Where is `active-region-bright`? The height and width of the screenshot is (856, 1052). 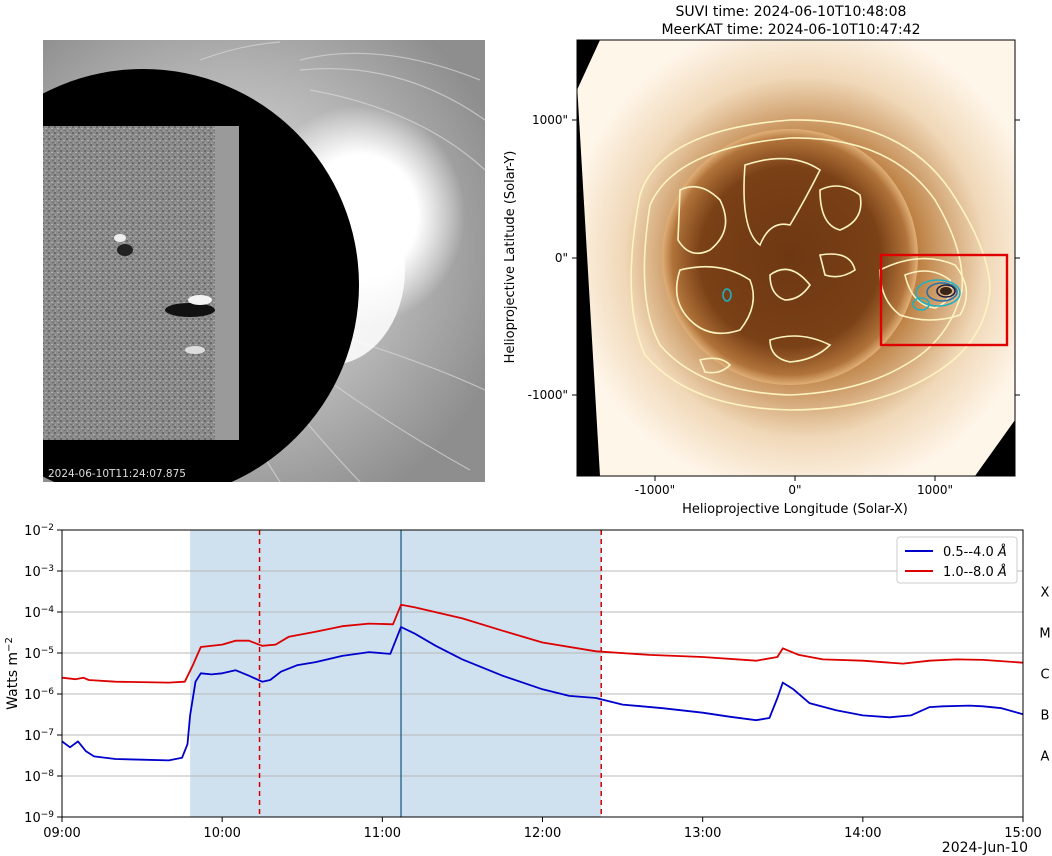 active-region-bright is located at coordinates (200, 300).